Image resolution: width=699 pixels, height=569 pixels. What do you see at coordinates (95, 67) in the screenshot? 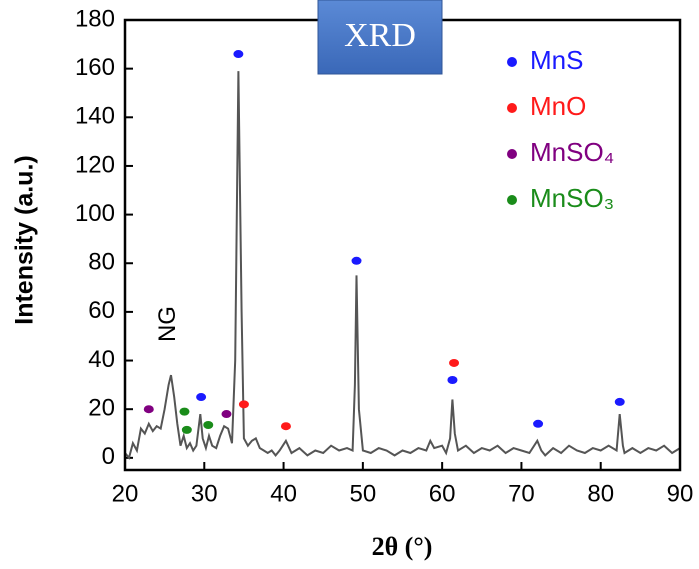
I see `y-tick-label: 160` at bounding box center [95, 67].